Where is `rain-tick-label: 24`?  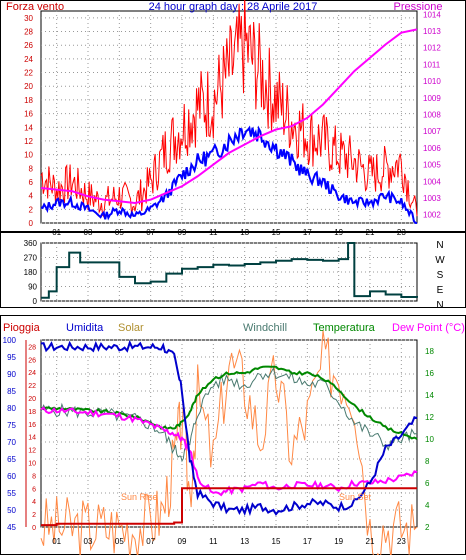 rain-tick-label: 24 is located at coordinates (32, 373).